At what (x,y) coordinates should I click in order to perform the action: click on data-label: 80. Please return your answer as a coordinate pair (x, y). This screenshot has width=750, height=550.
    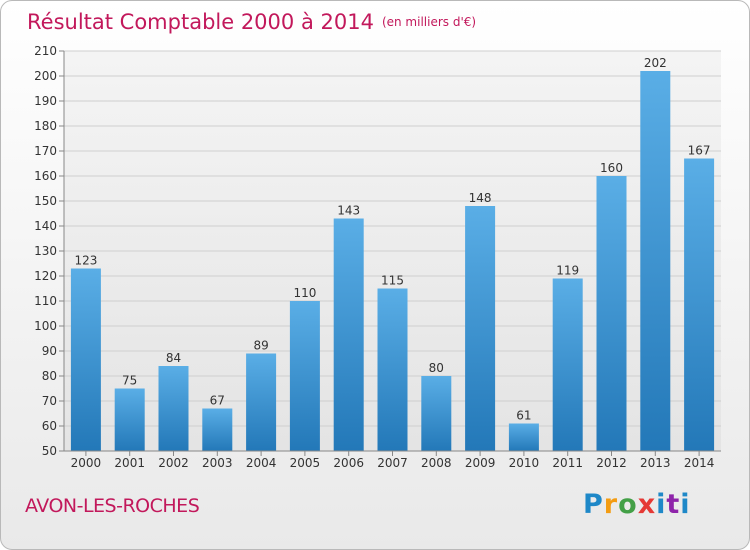
    Looking at the image, I should click on (436, 368).